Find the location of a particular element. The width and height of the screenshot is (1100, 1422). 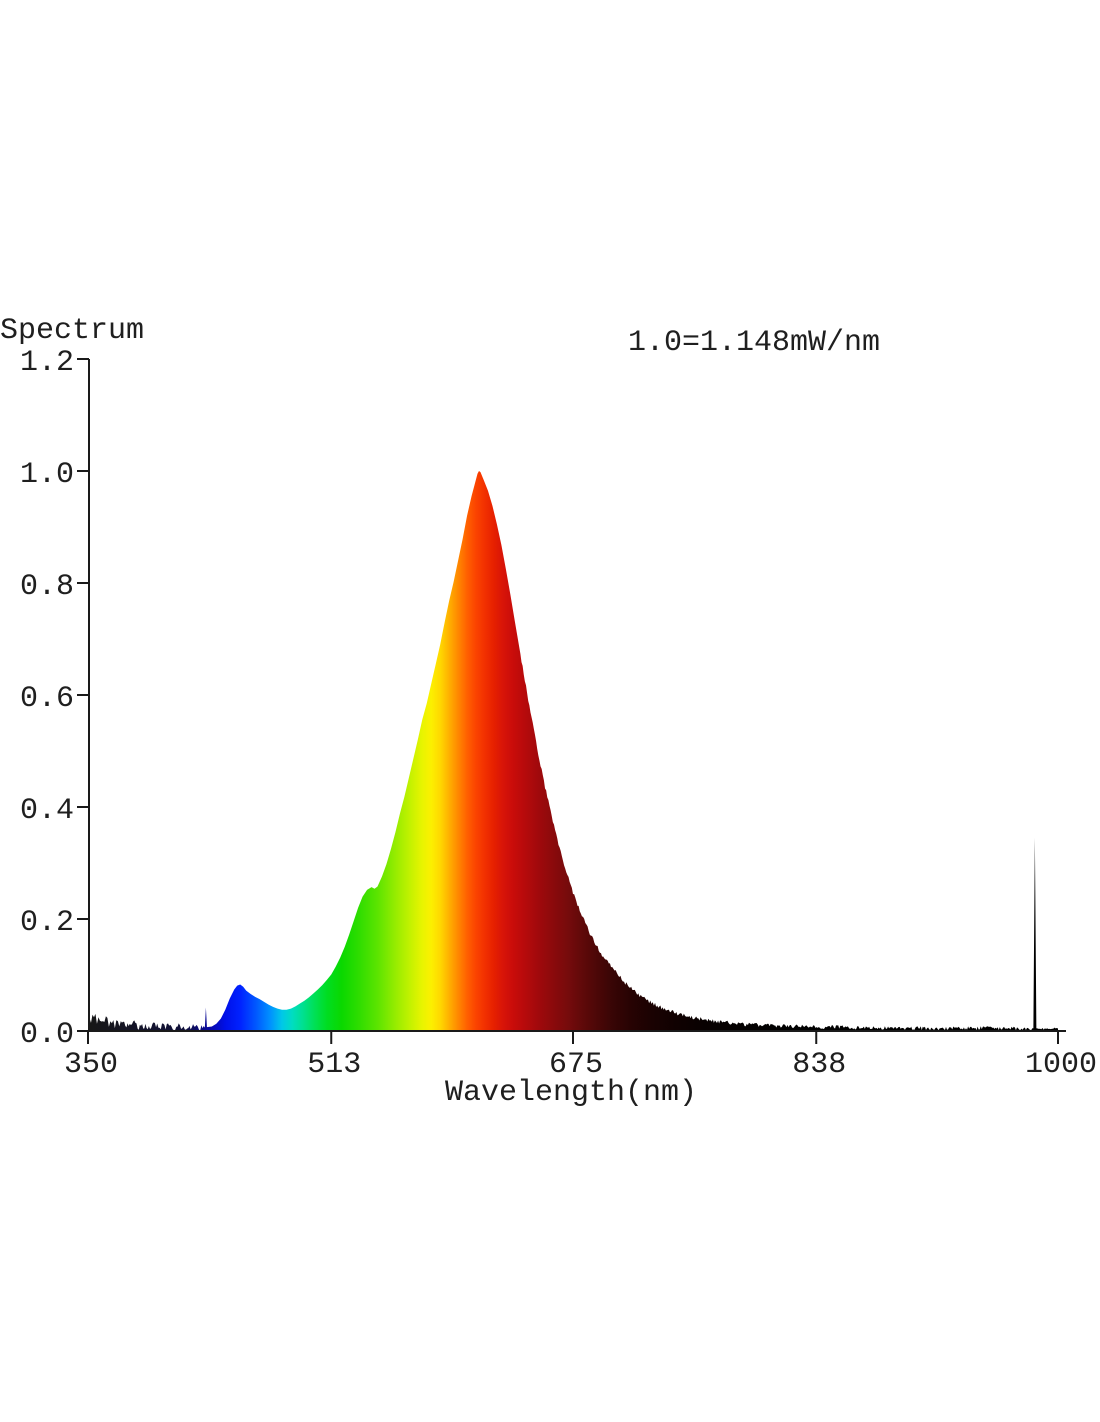

x-tick-label: 1000 is located at coordinates (1061, 1065).